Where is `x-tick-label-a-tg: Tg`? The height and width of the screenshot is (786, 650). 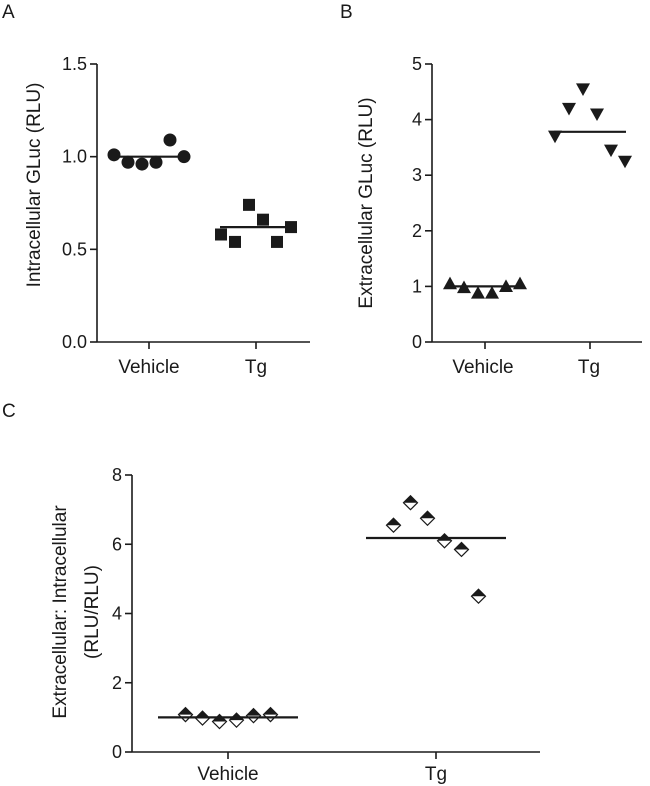 x-tick-label-a-tg: Tg is located at coordinates (256, 367).